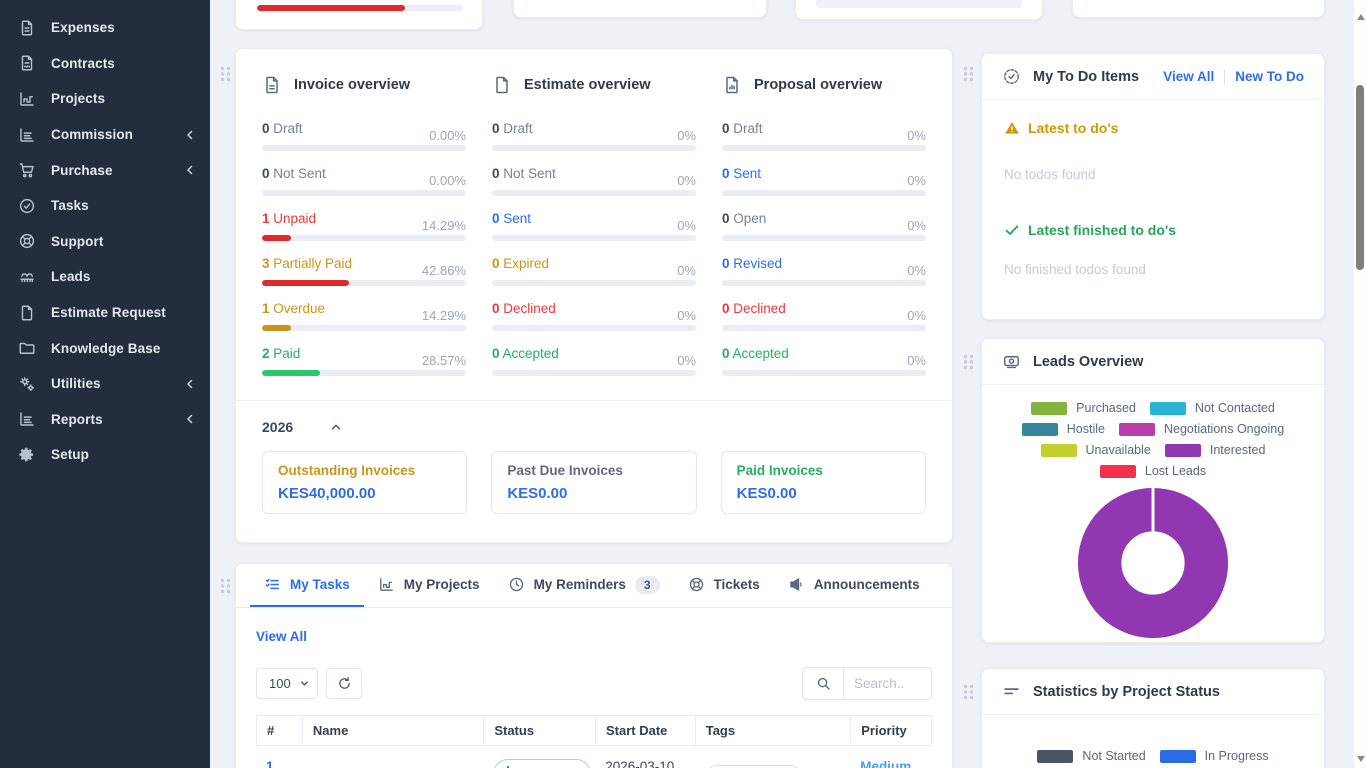  I want to click on paid-invoices-box: Paid Invoices KES0.00, so click(823, 482).